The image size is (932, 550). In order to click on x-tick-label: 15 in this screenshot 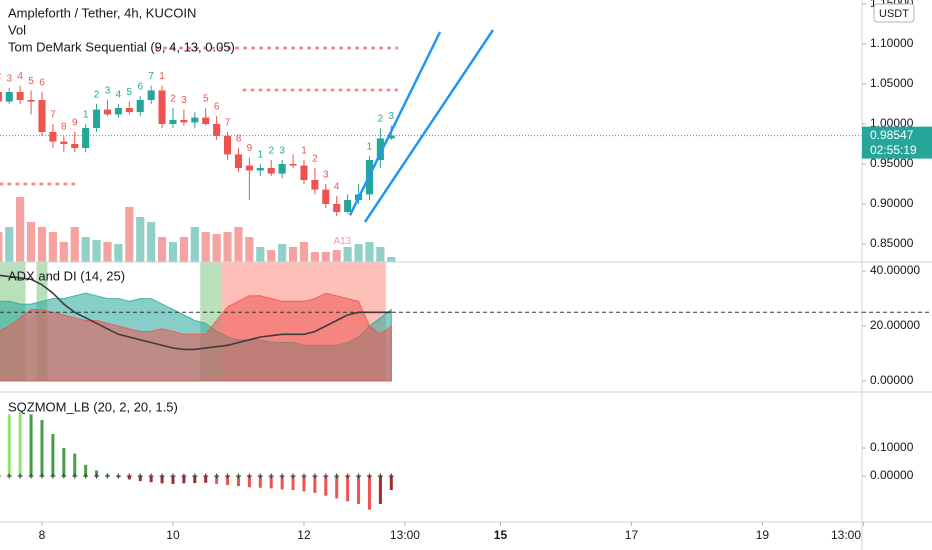, I will do `click(501, 535)`.